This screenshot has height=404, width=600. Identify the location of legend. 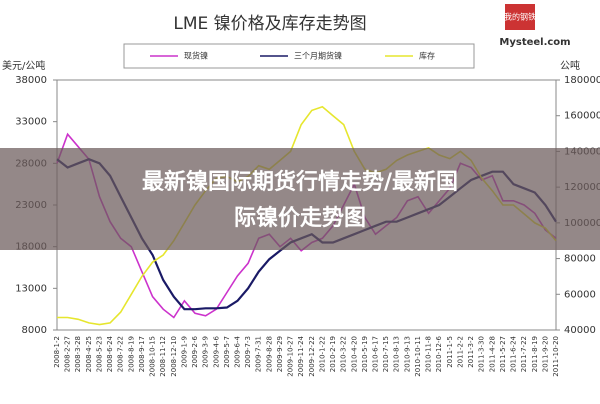
(299, 56).